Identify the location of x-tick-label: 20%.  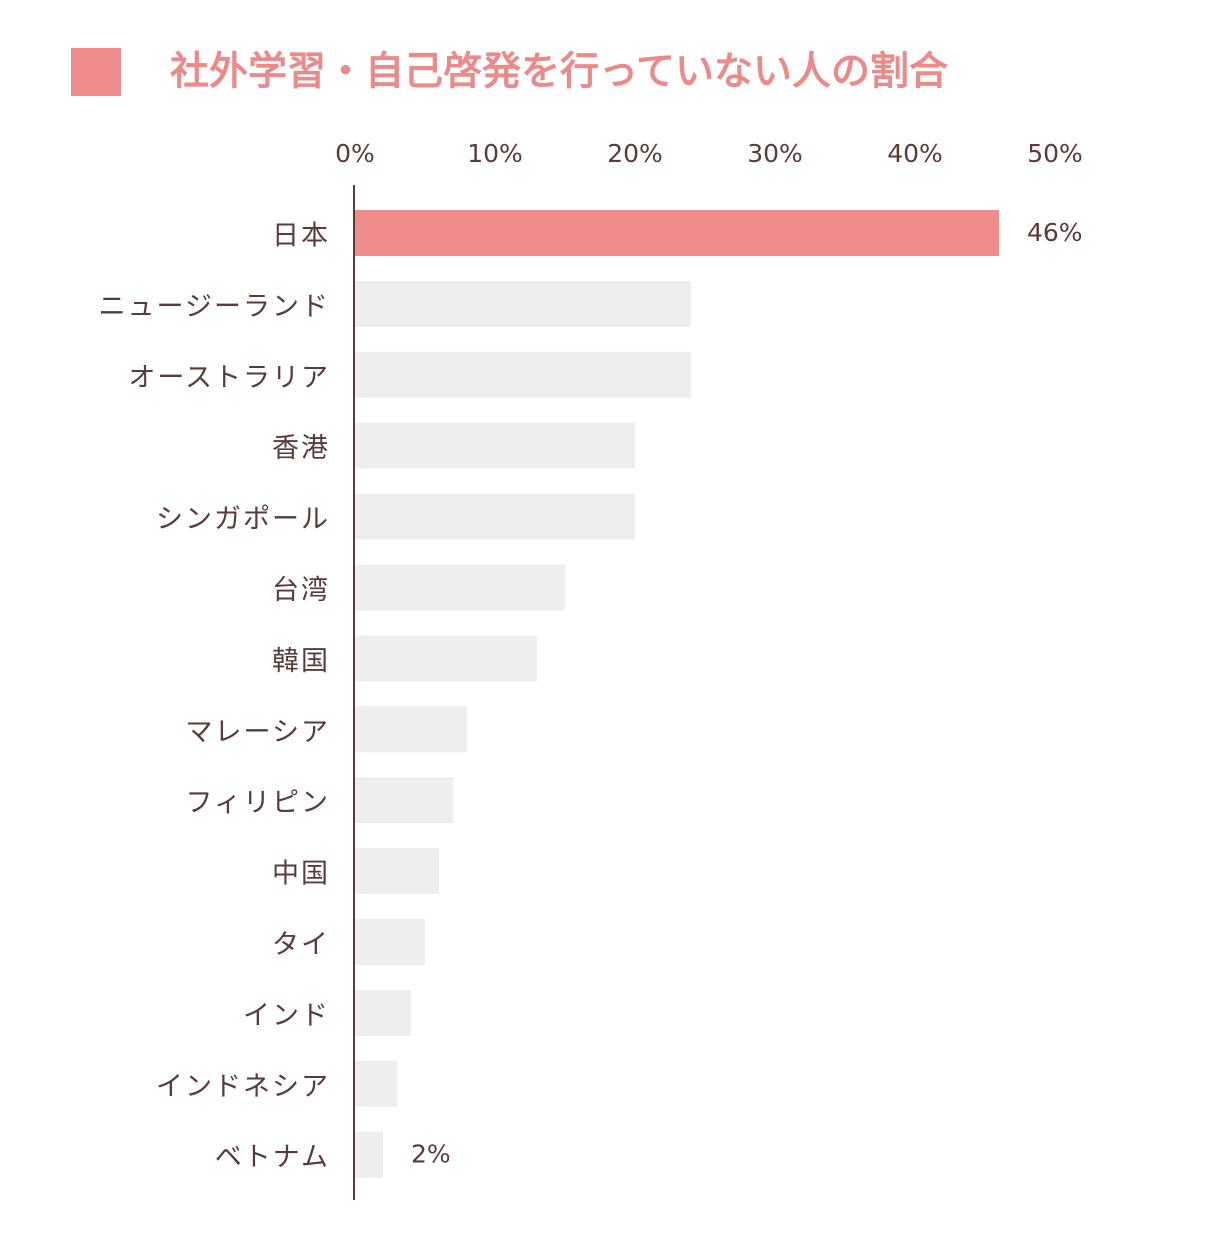
(635, 153).